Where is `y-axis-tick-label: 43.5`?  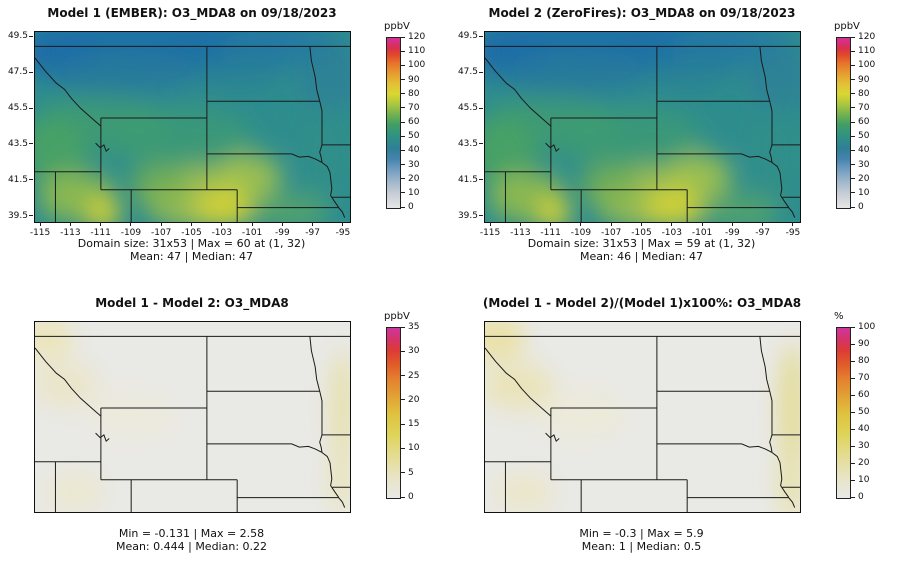
y-axis-tick-label: 43.5 is located at coordinates (467, 143).